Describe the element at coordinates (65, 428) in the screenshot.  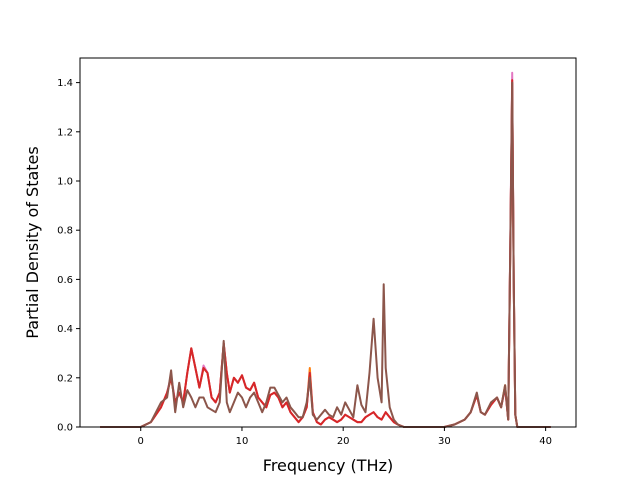
I see `y-tick-label-0: 0.0` at that location.